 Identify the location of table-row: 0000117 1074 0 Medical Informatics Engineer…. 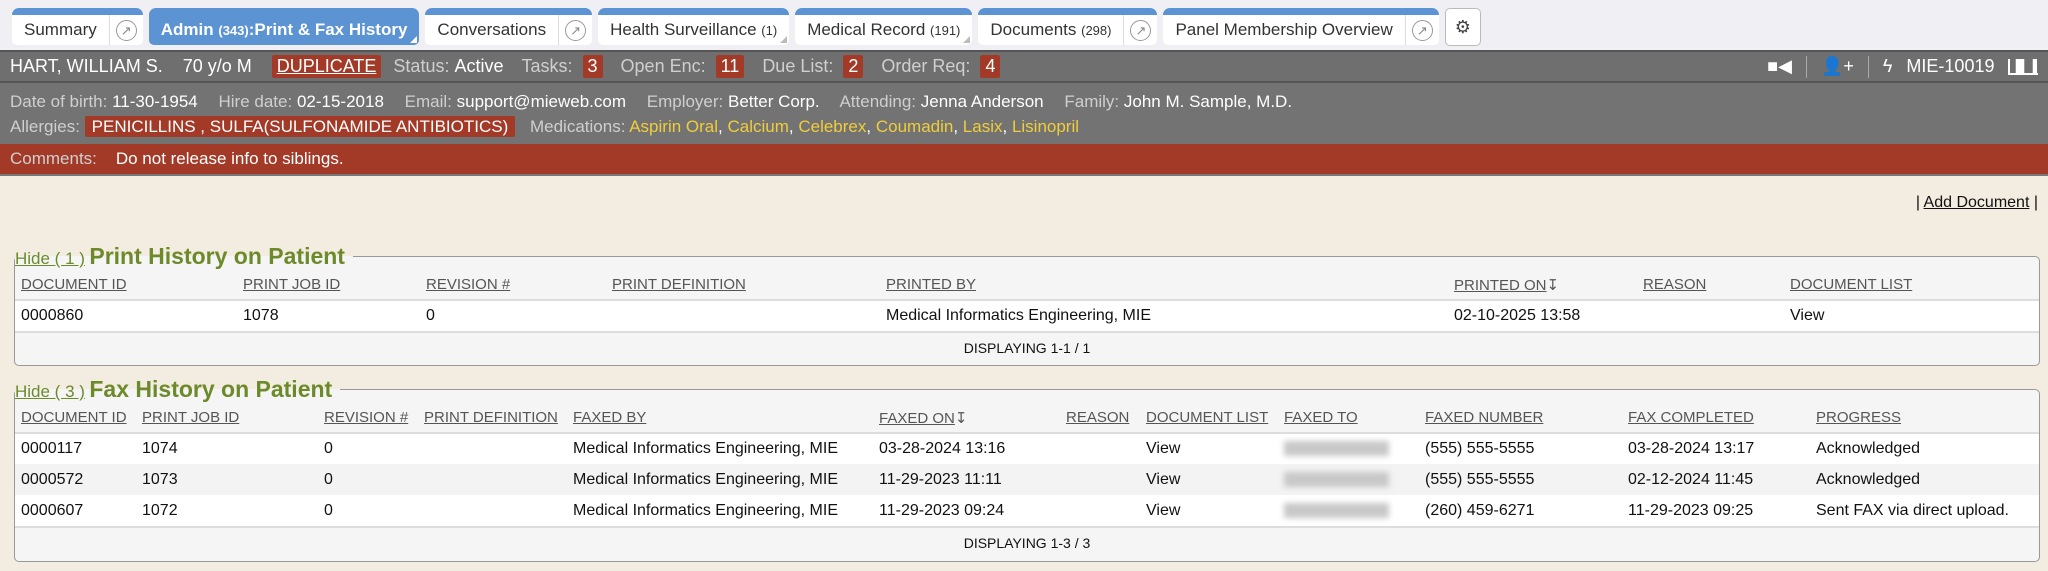
(1027, 448).